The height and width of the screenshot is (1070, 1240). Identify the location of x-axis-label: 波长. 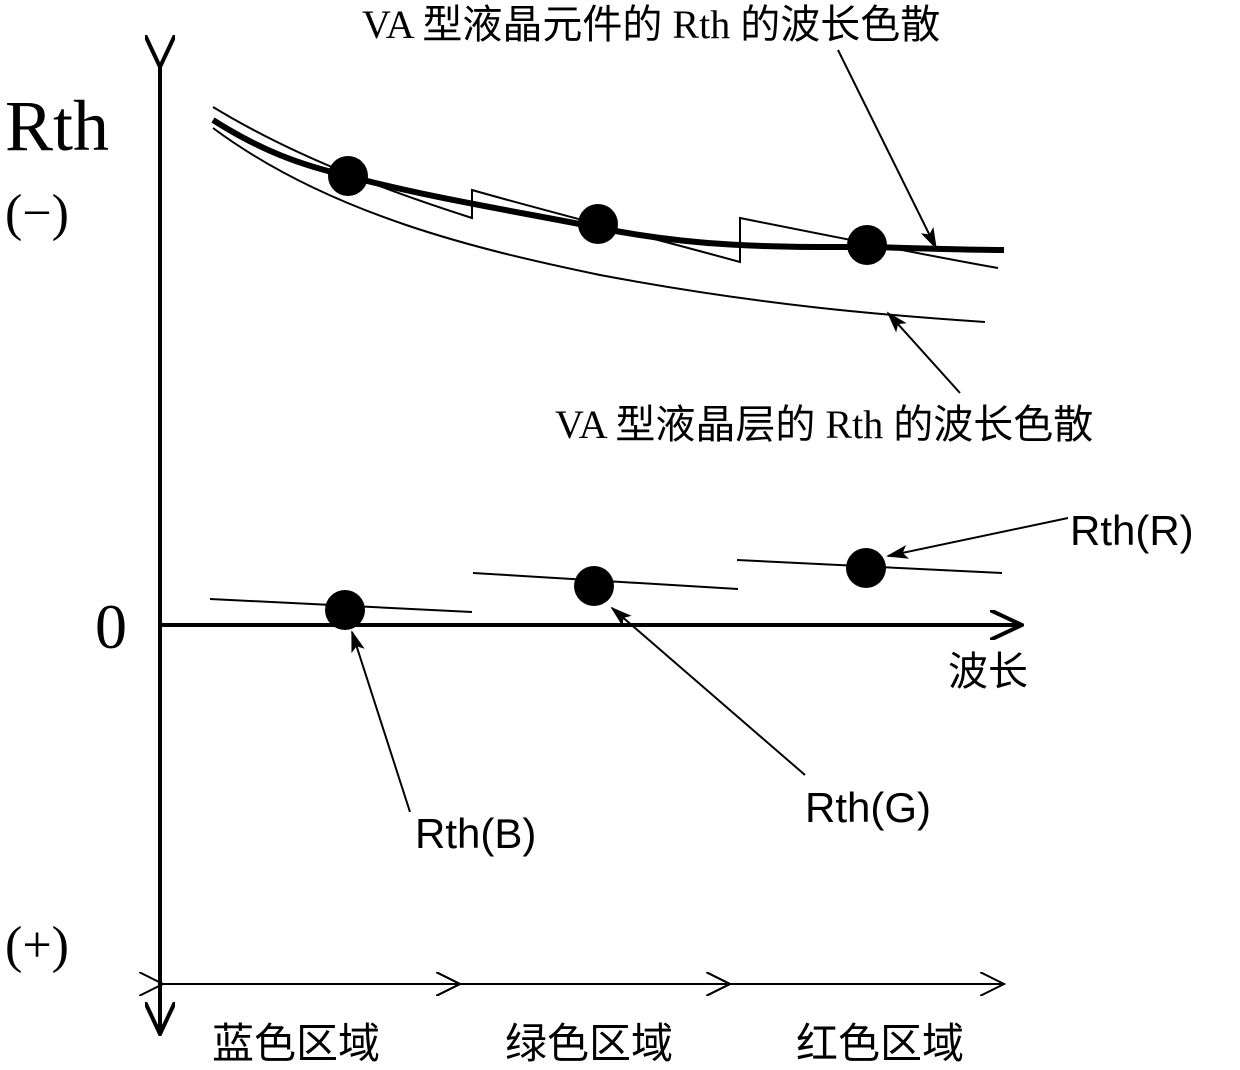
(988, 671).